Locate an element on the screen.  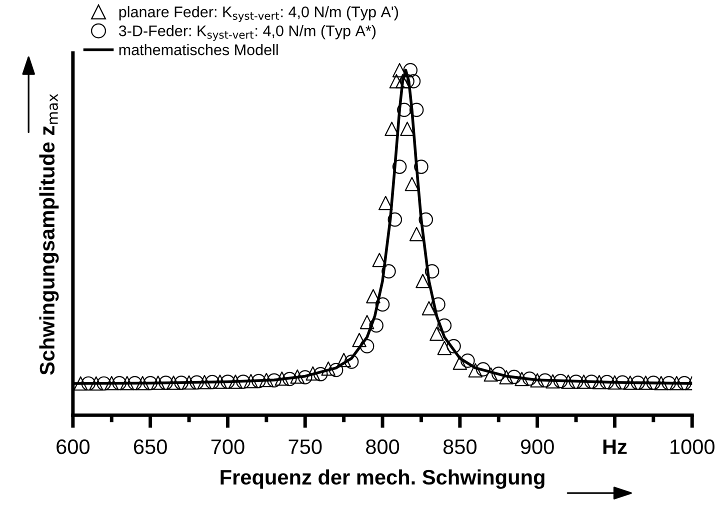
legend-label: 3-D-Feder: K$_{syst-vert}$: 4,0 N/m (Typ A*) is located at coordinates (247, 33).